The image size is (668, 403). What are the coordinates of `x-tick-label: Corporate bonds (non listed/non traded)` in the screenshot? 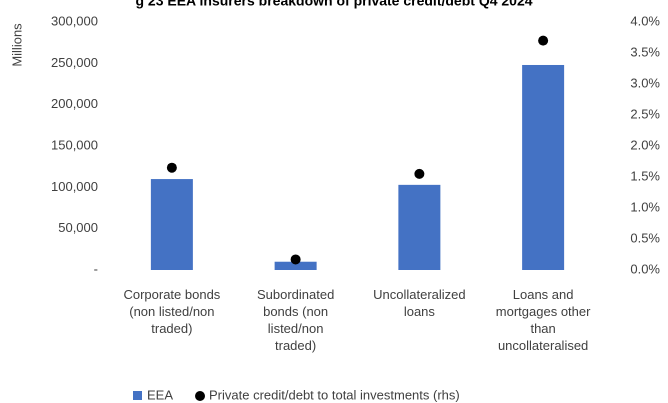 It's located at (172, 311).